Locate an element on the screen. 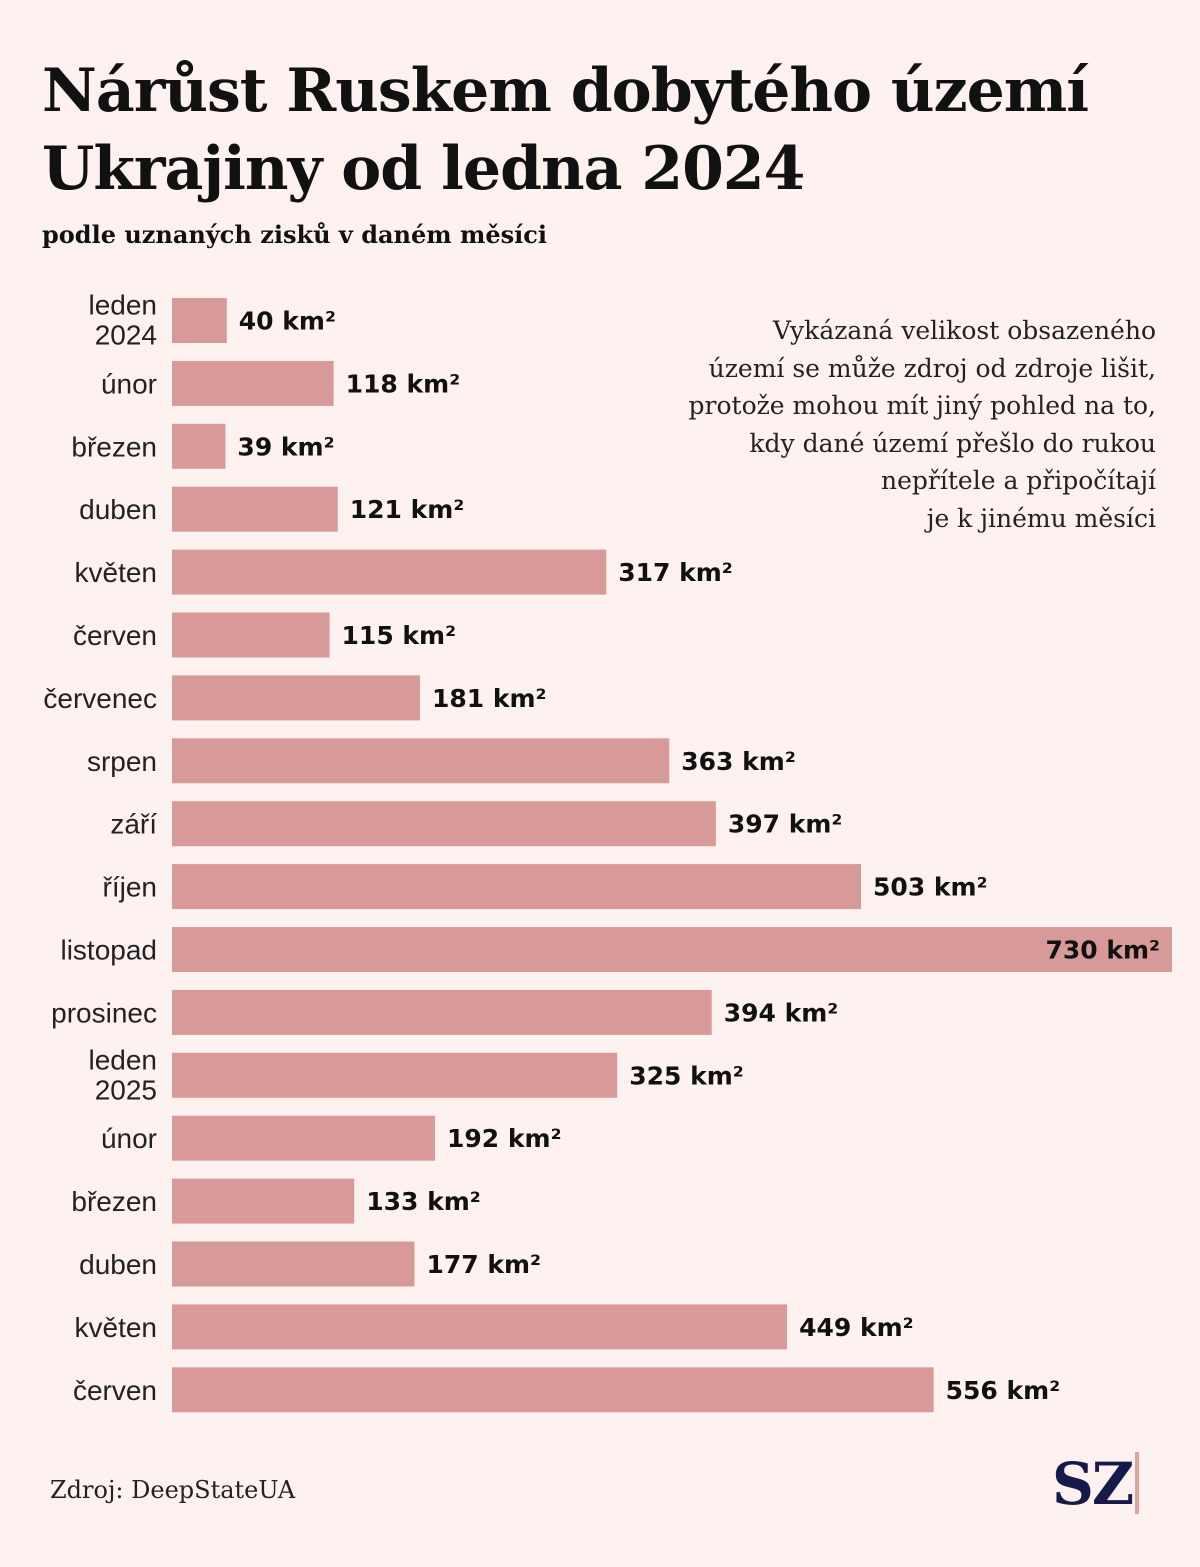 The height and width of the screenshot is (1567, 1200). category-label: leden 2025 is located at coordinates (122, 1074).